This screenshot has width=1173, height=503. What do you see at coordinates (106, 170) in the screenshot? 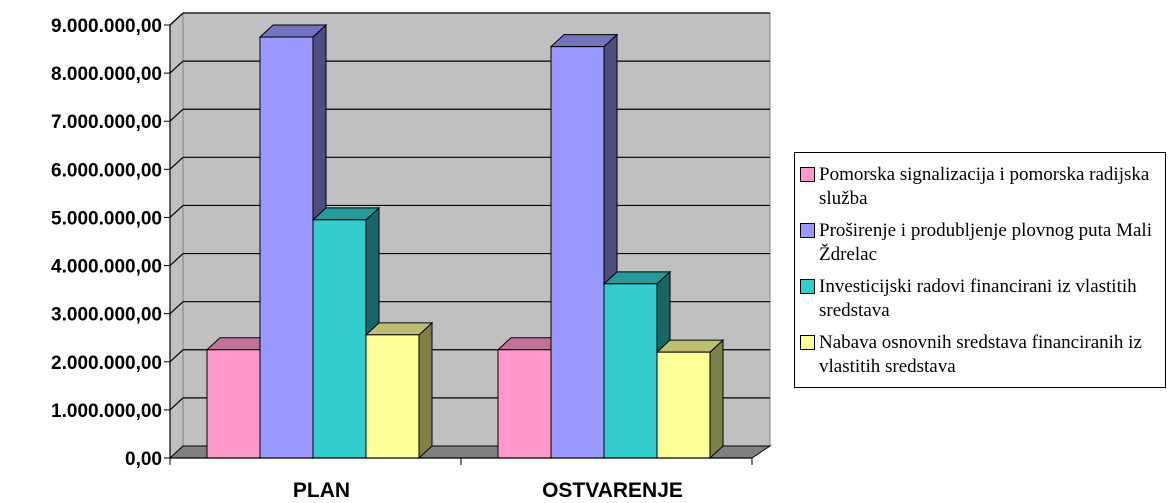
I see `y-tick-label: 6.000.000,00` at bounding box center [106, 170].